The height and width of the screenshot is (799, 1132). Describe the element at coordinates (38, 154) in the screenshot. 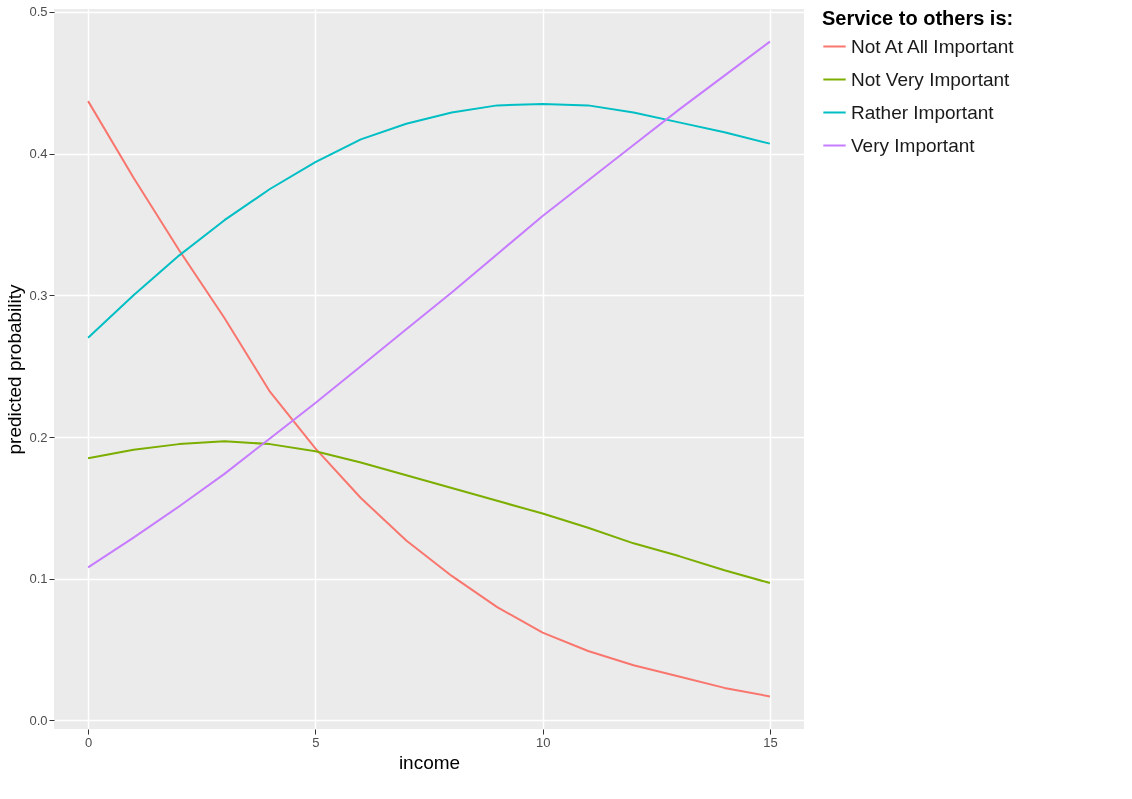

I see `y-tick-label: 0.4` at that location.